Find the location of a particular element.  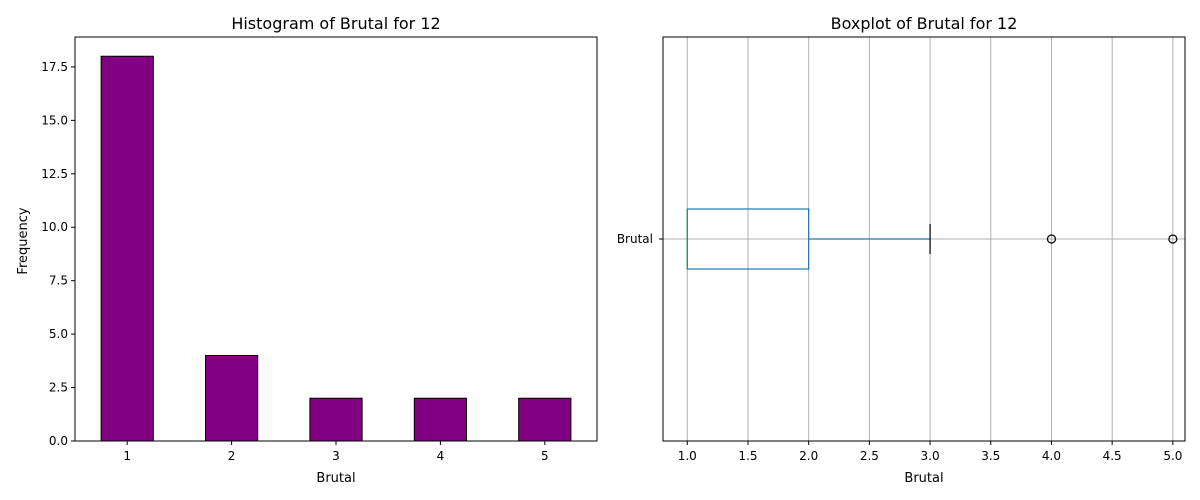

boxplot-x-tick-label: 3.5 is located at coordinates (990, 456).